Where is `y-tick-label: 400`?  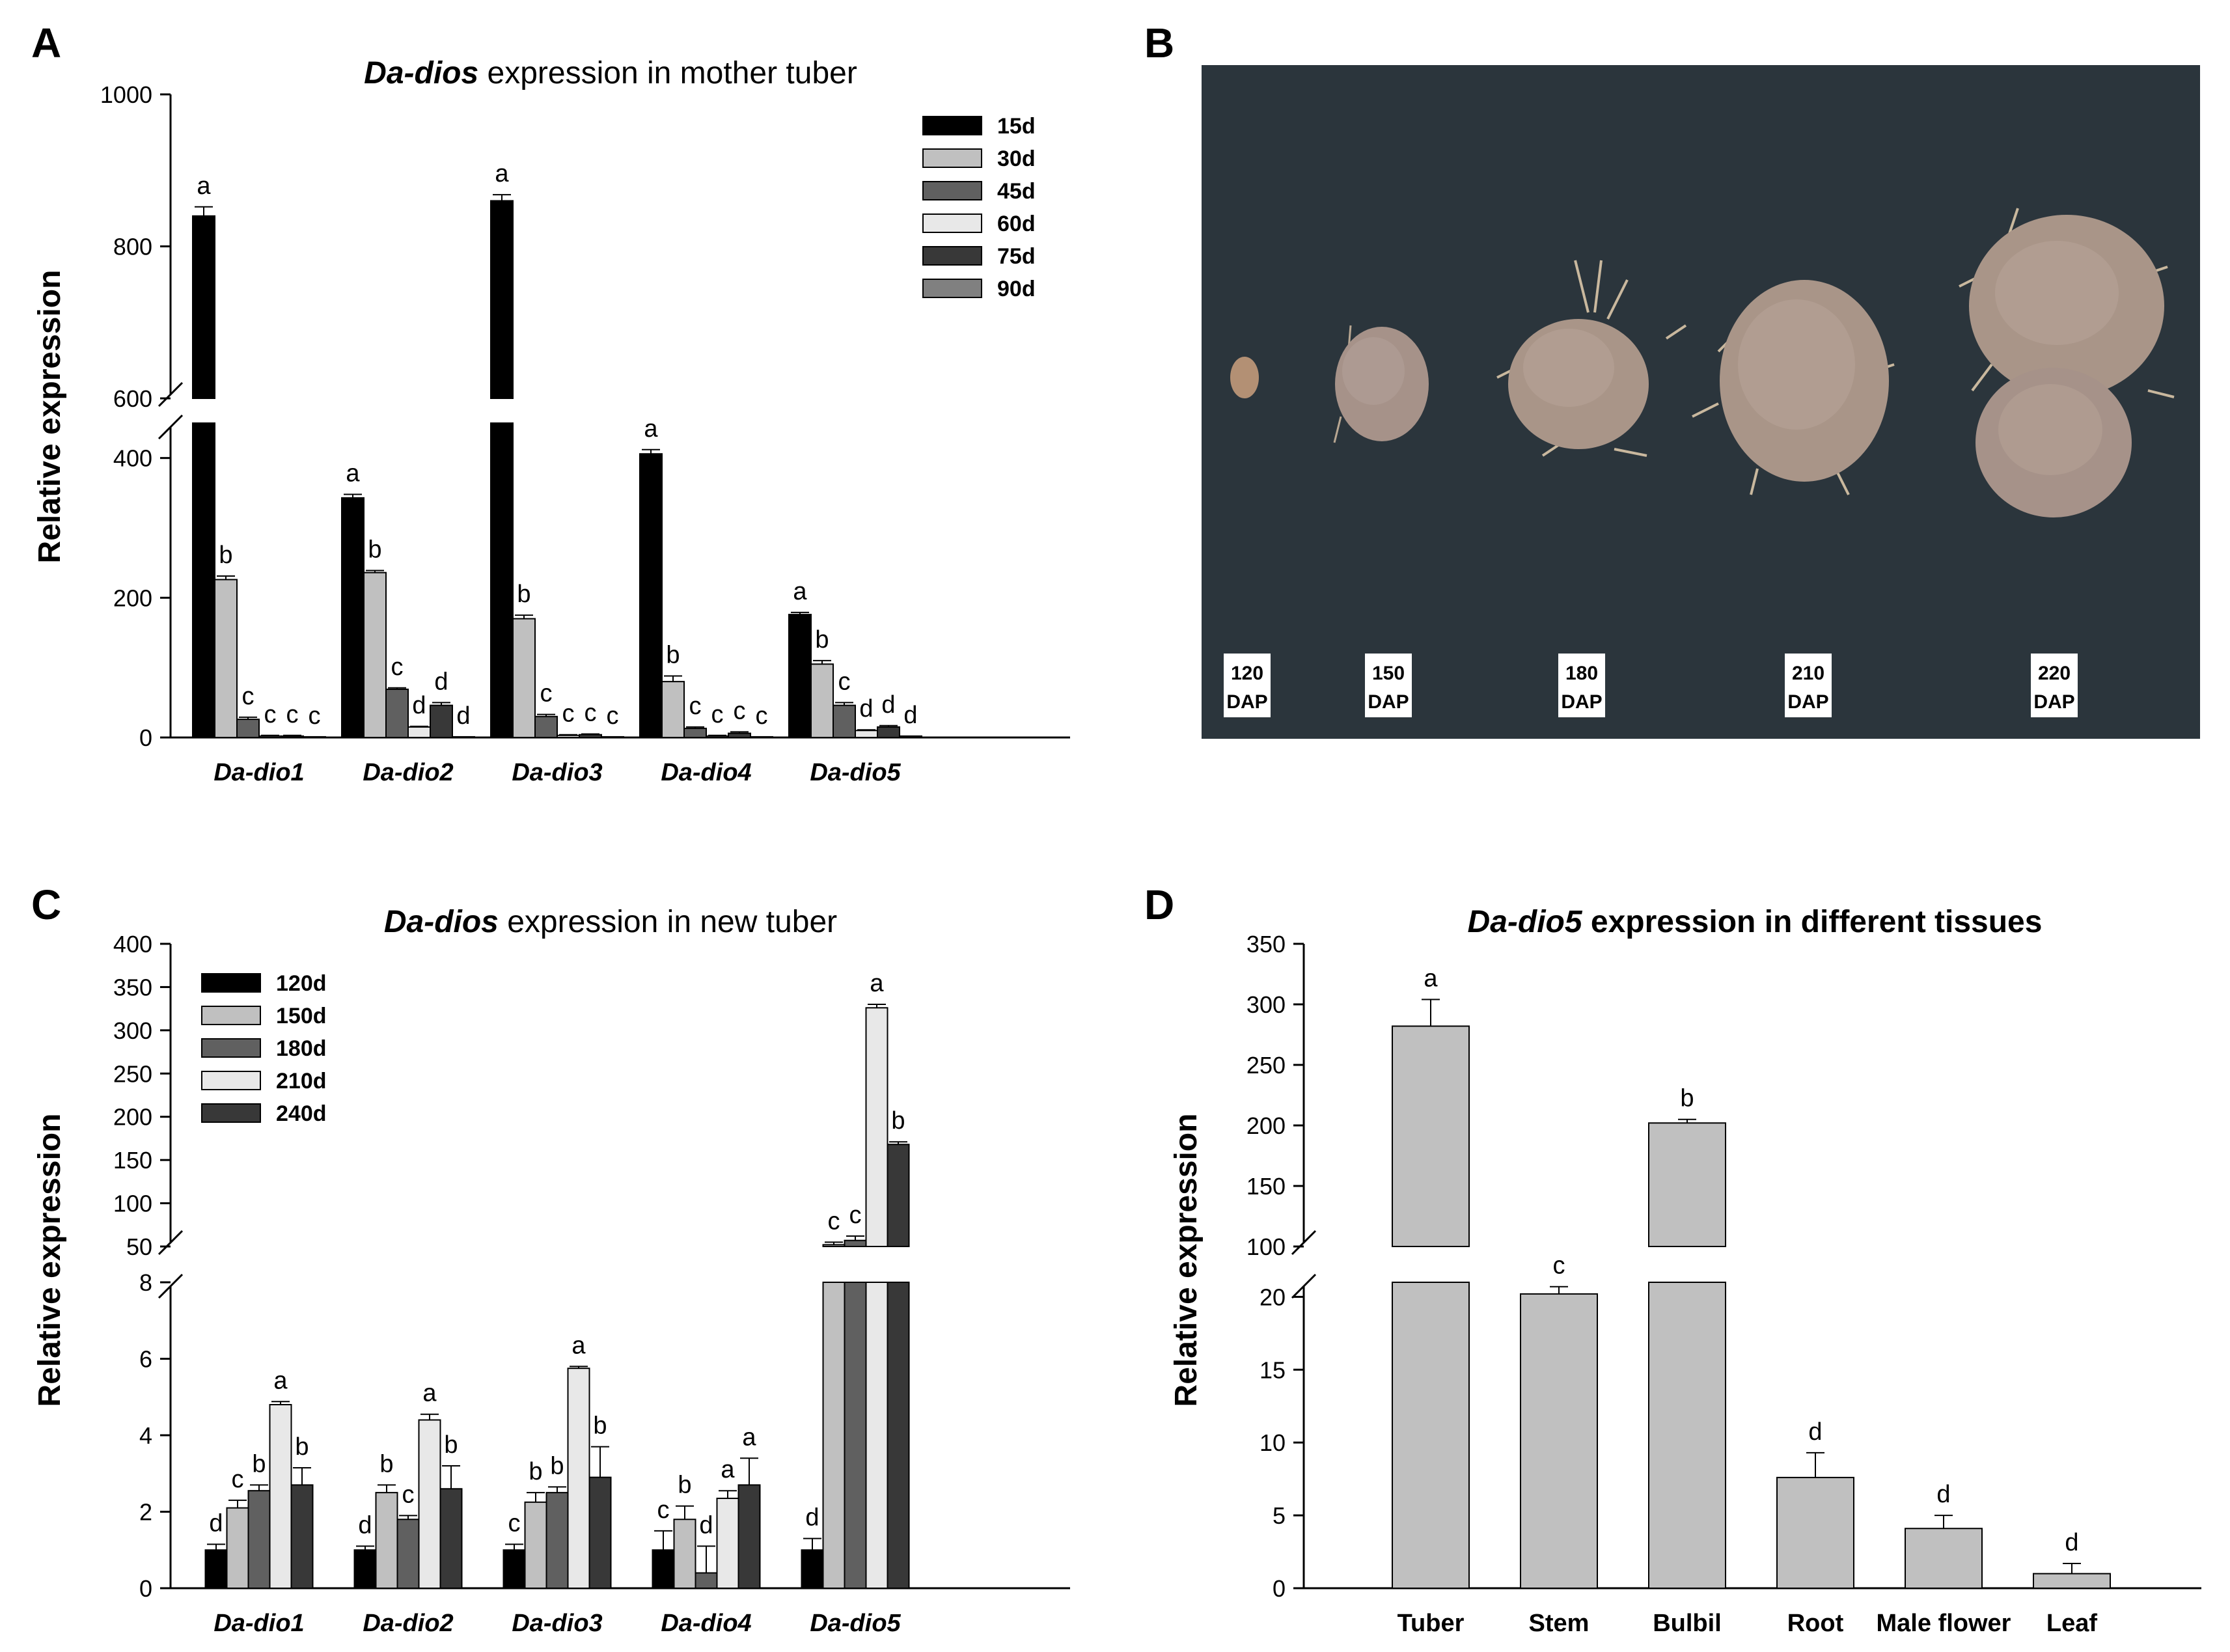
y-tick-label: 400 is located at coordinates (132, 458).